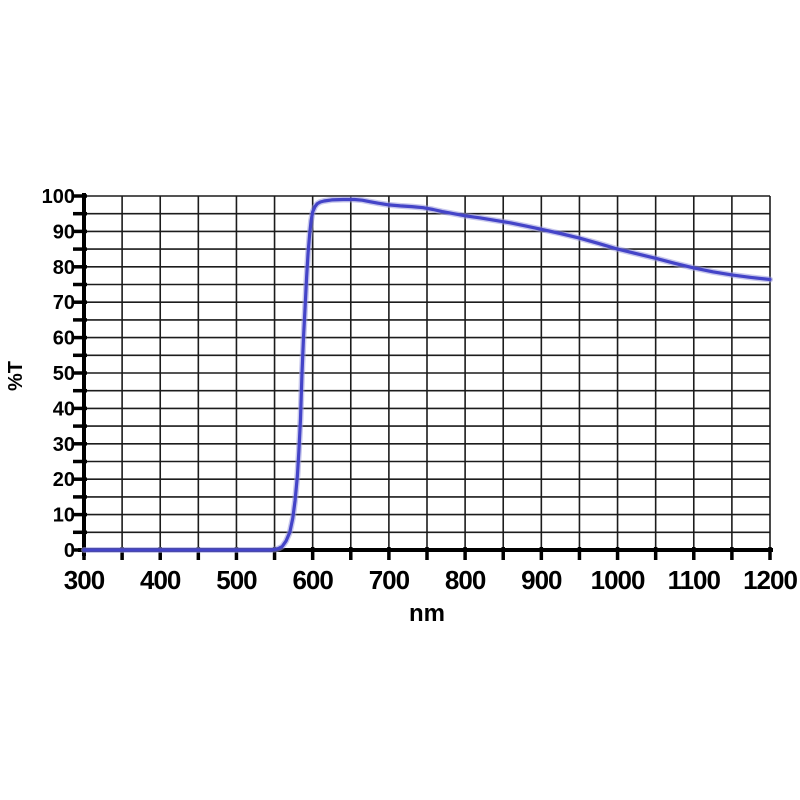 The width and height of the screenshot is (800, 800). Describe the element at coordinates (64, 303) in the screenshot. I see `y-tick-label: 70` at that location.